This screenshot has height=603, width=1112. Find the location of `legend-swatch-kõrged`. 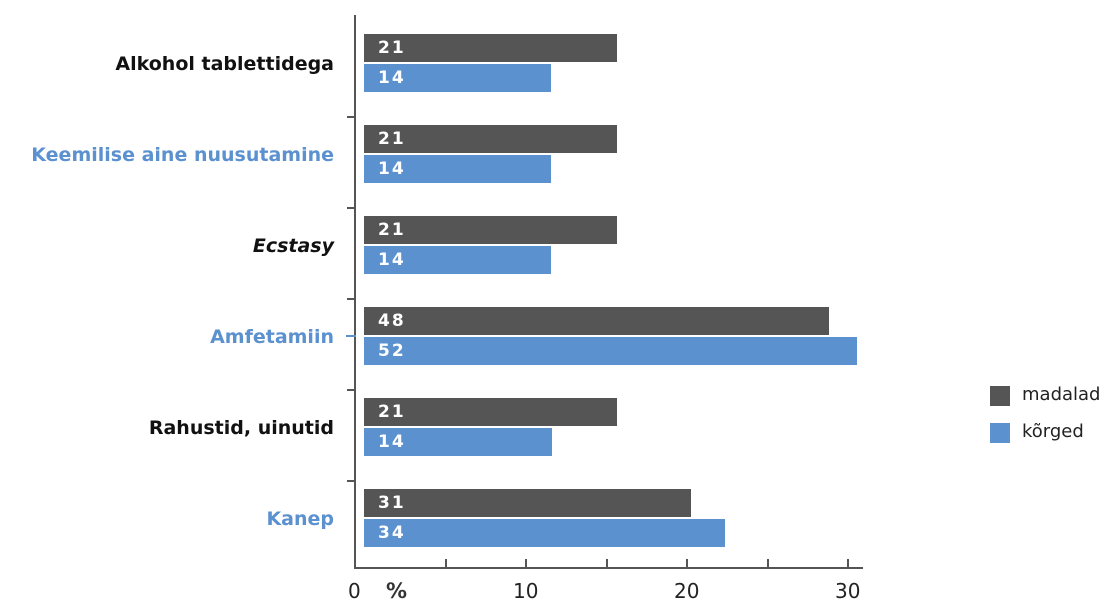

legend-swatch-kõrged is located at coordinates (1000, 433).